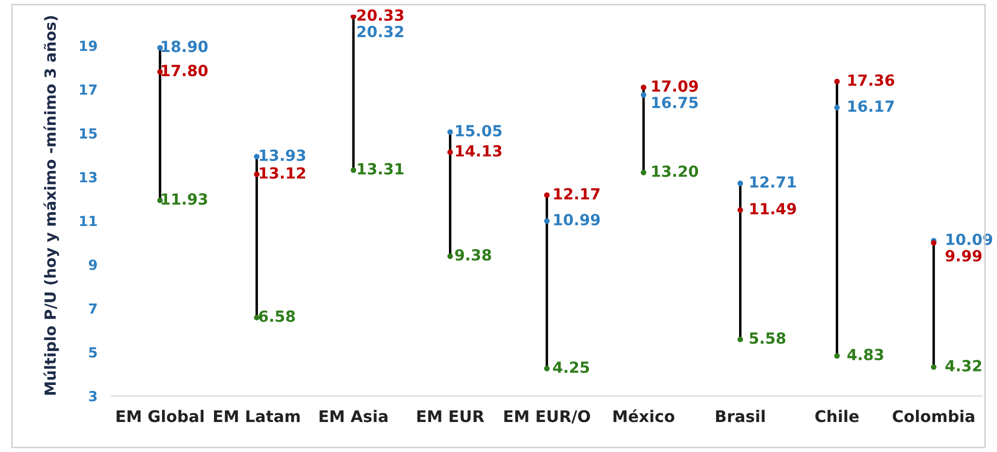 This screenshot has width=997, height=452. Describe the element at coordinates (283, 155) in the screenshot. I see `data-label: 13.93` at that location.